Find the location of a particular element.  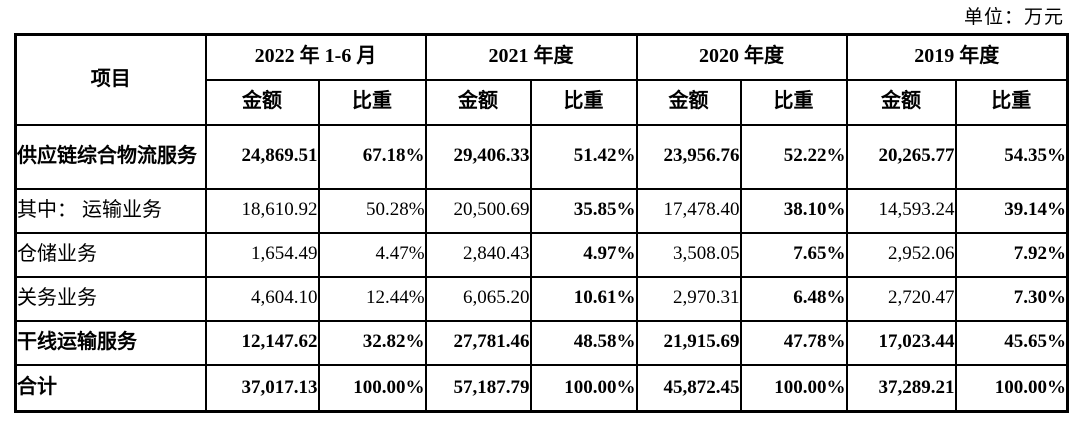

amount-header-2020: 金额 is located at coordinates (688, 102).